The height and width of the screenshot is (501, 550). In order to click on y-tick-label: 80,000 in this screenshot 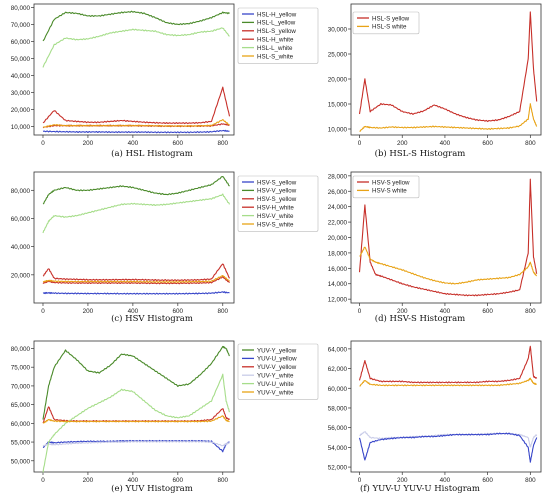, I will do `click(21, 8)`.